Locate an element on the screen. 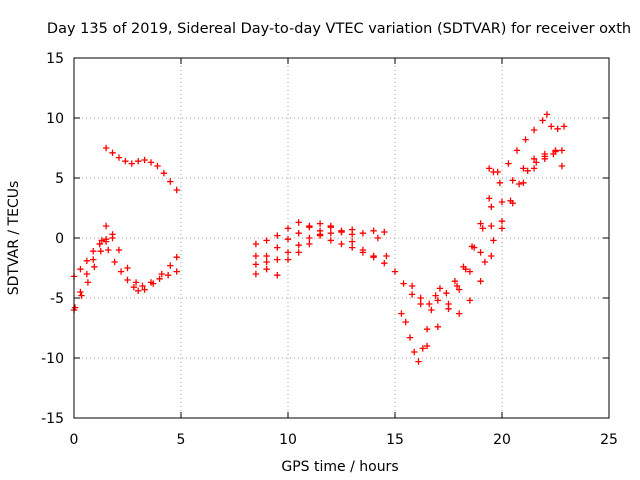 The image size is (640, 480). series-arc-k is located at coordinates (266, 272).